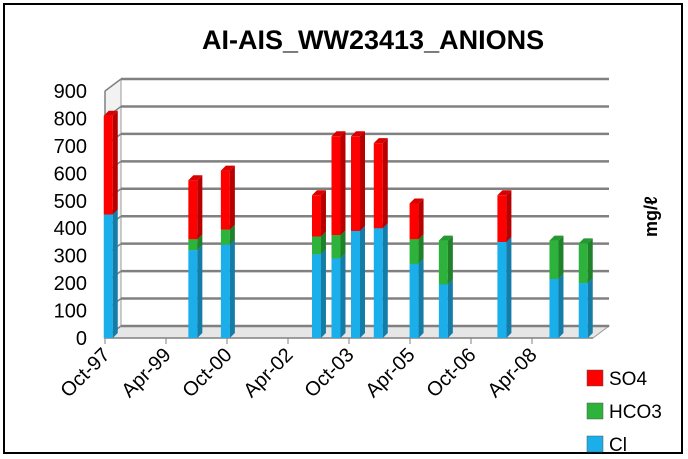  Describe the element at coordinates (70, 119) in the screenshot. I see `y-tick-label: 800` at that location.